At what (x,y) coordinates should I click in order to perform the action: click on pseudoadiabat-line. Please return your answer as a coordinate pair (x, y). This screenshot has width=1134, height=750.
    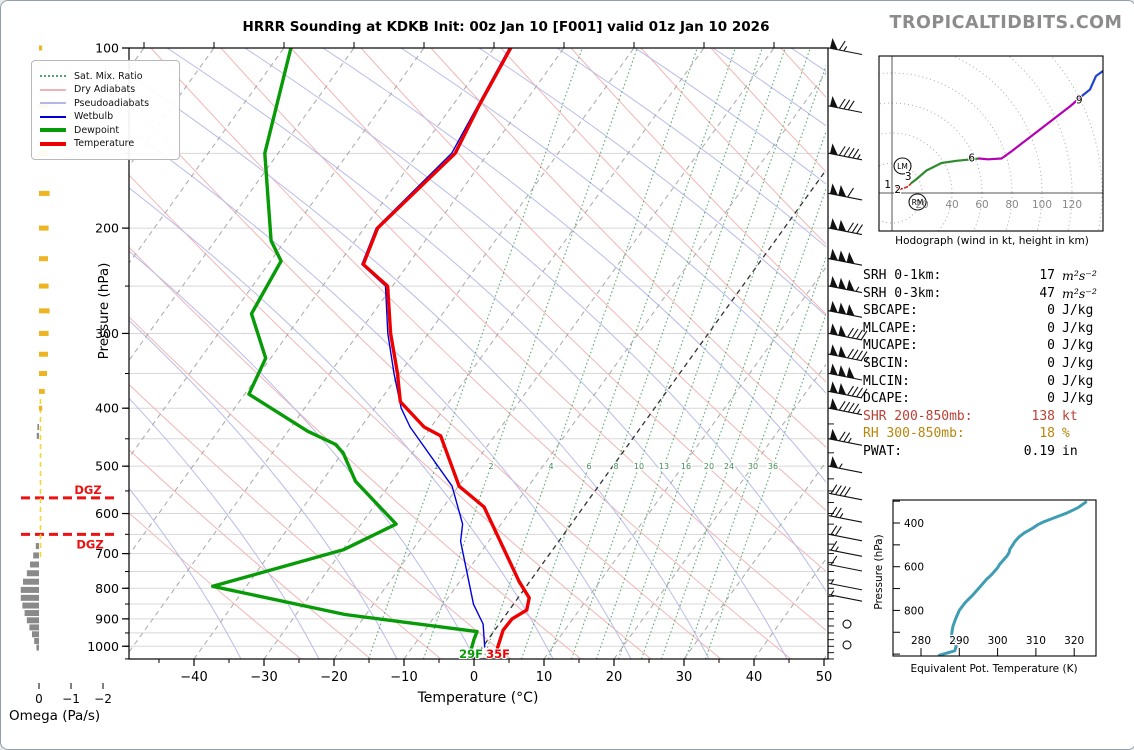
    Looking at the image, I should click on (652, 182).